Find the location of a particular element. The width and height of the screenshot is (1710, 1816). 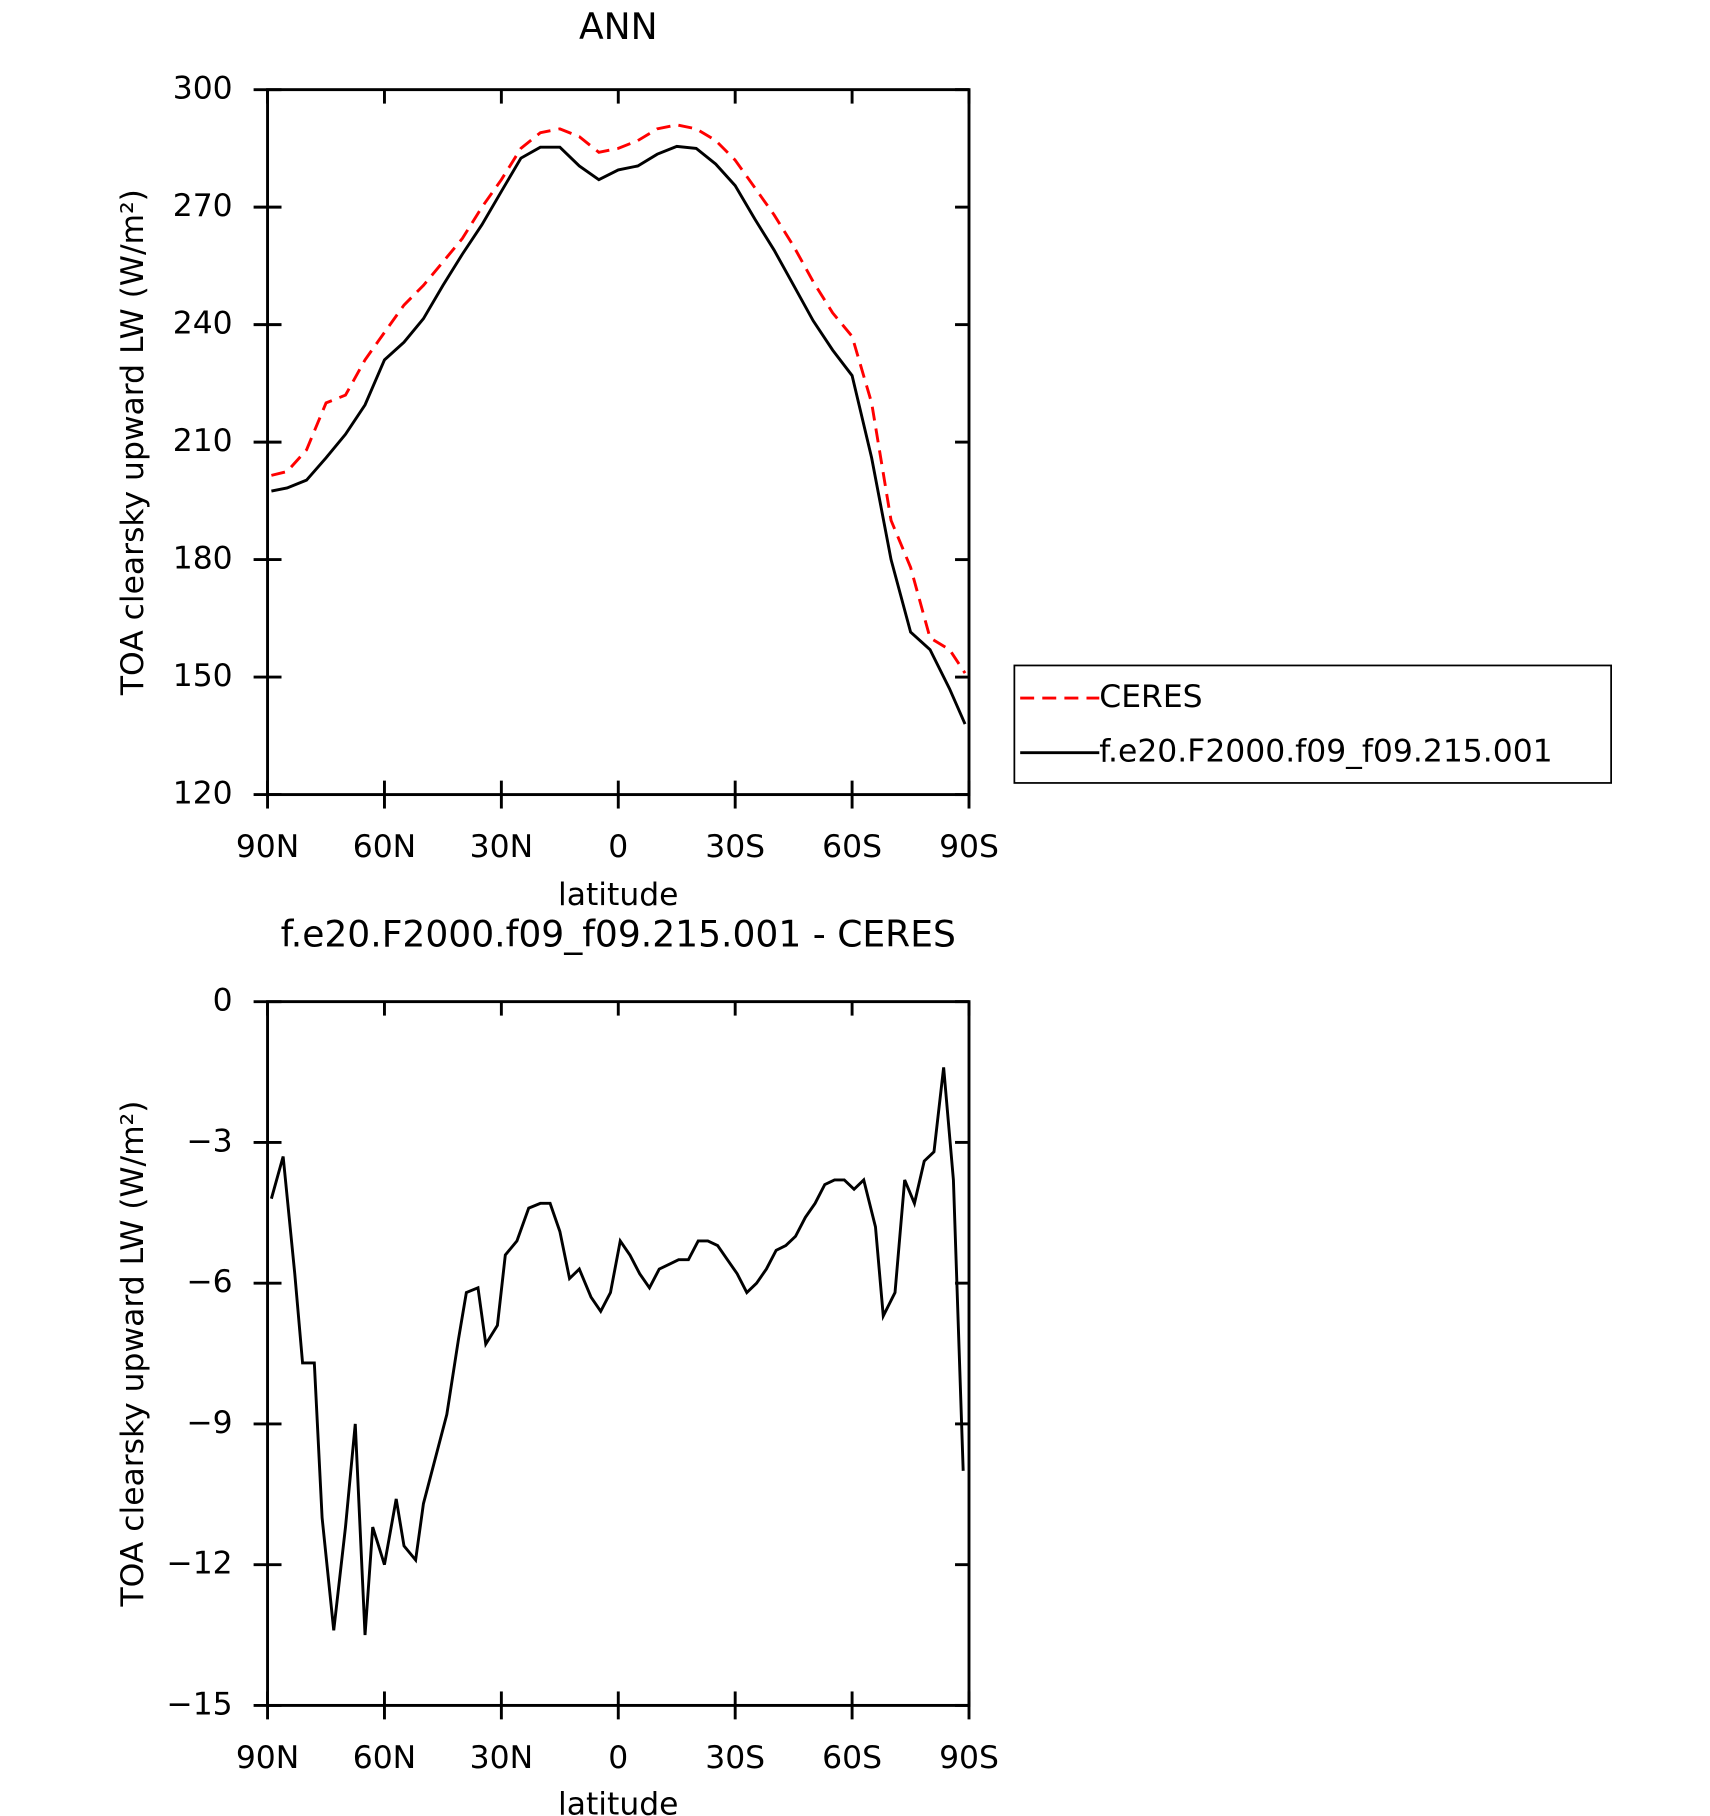

y-tick-label: 300 is located at coordinates (203, 89).